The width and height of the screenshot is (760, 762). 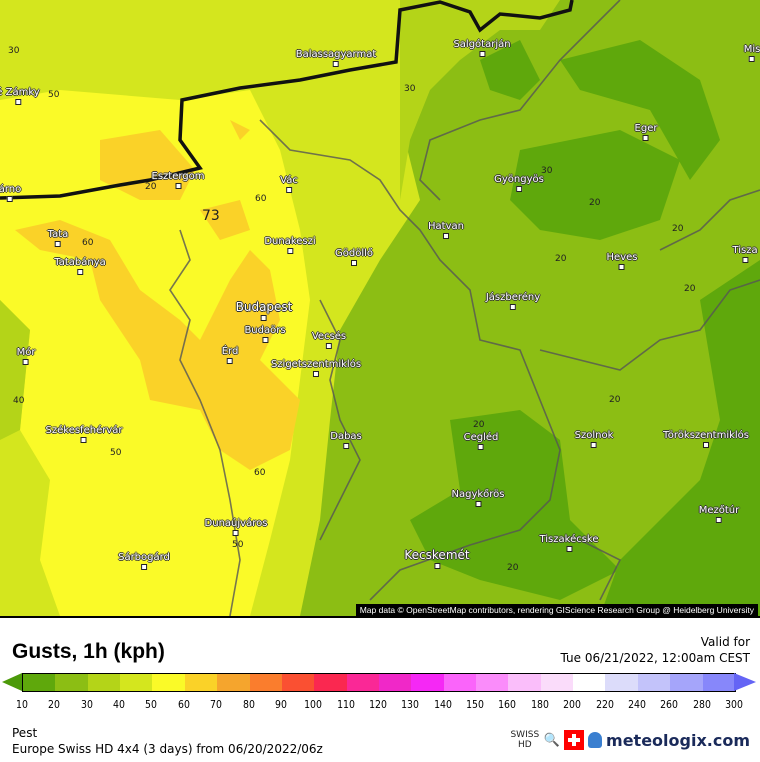 I want to click on city-label: Székesfehérvár, so click(x=84, y=434).